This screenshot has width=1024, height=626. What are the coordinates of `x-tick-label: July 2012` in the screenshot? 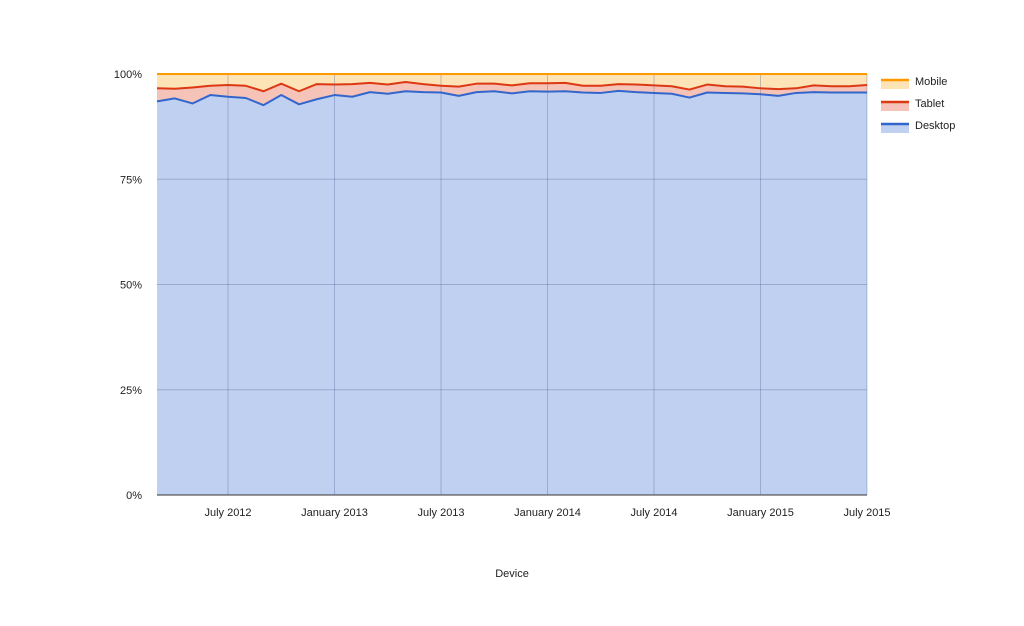 It's located at (227, 513).